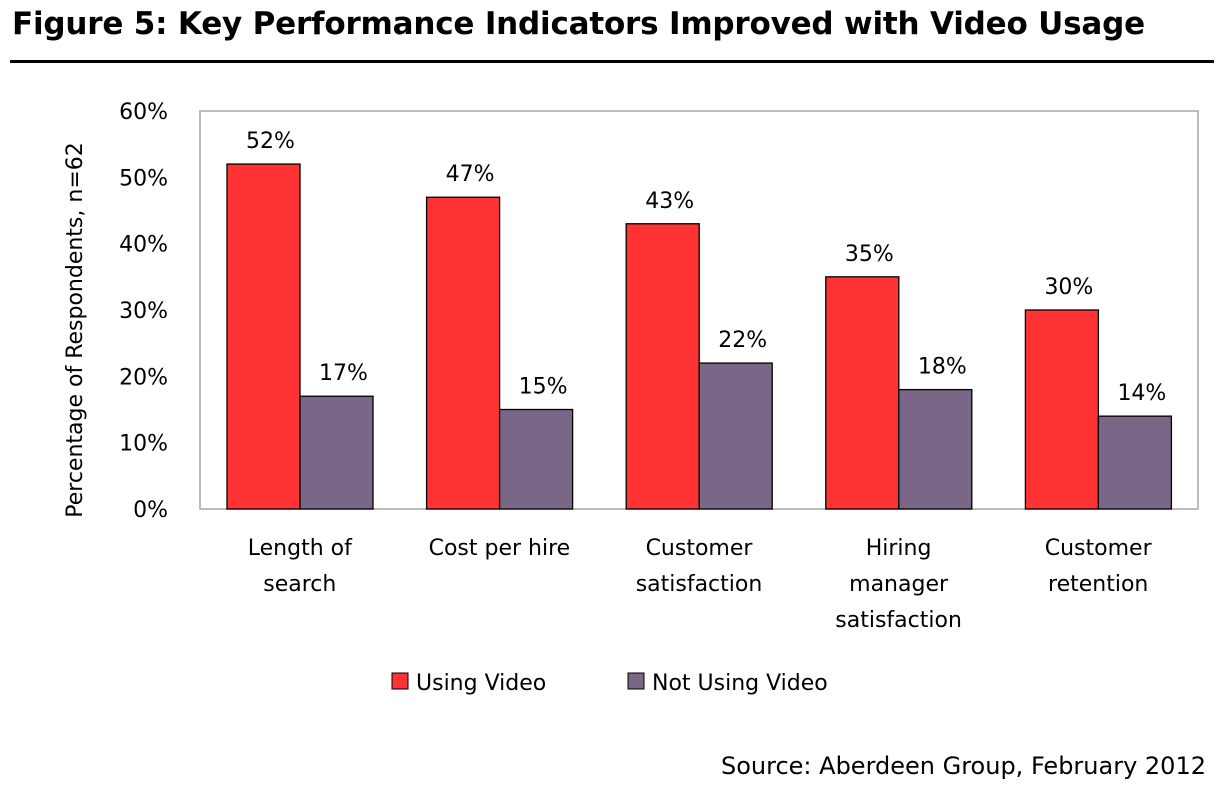  What do you see at coordinates (270, 141) in the screenshot?
I see `bar-value-label: 52%` at bounding box center [270, 141].